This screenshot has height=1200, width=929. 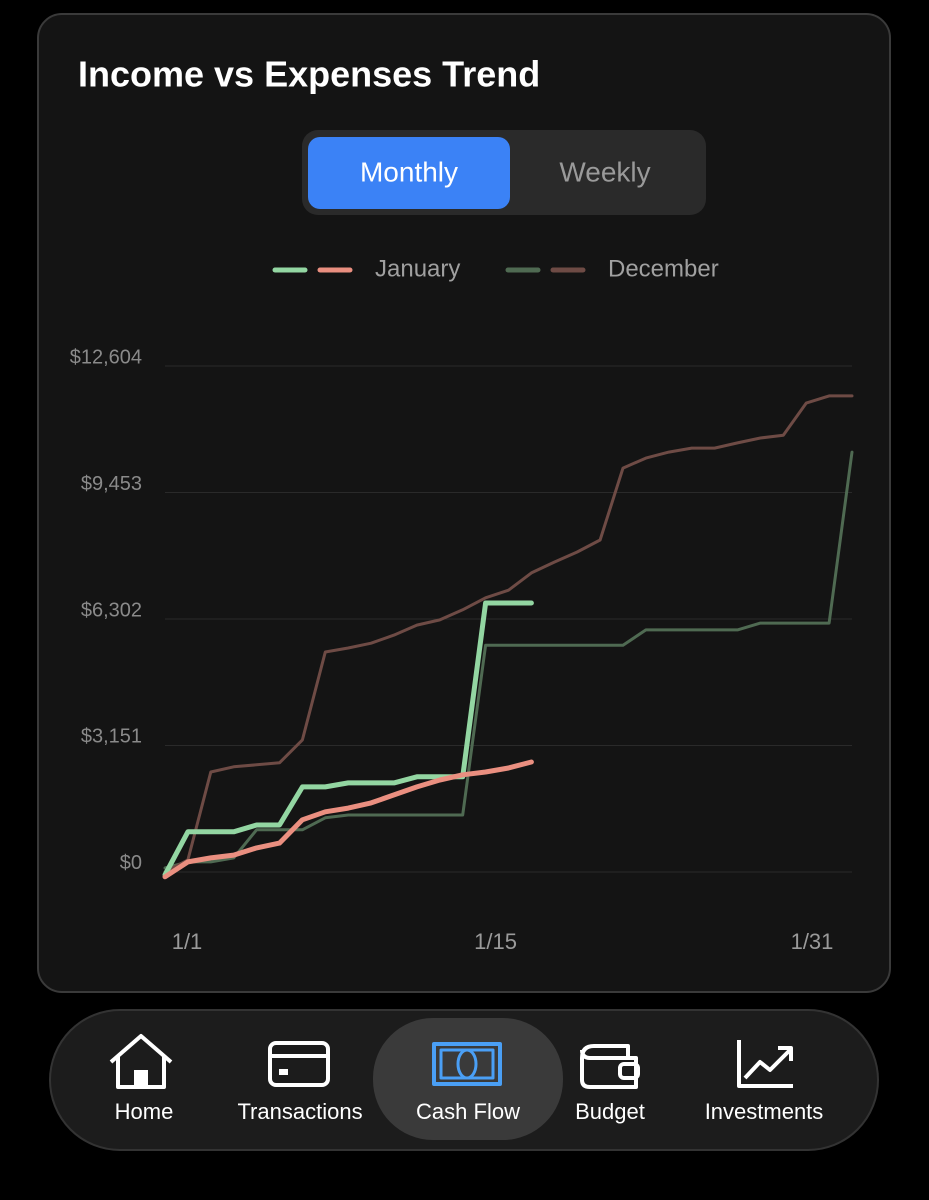 What do you see at coordinates (764, 1111) in the screenshot?
I see `nav-label: Investments` at bounding box center [764, 1111].